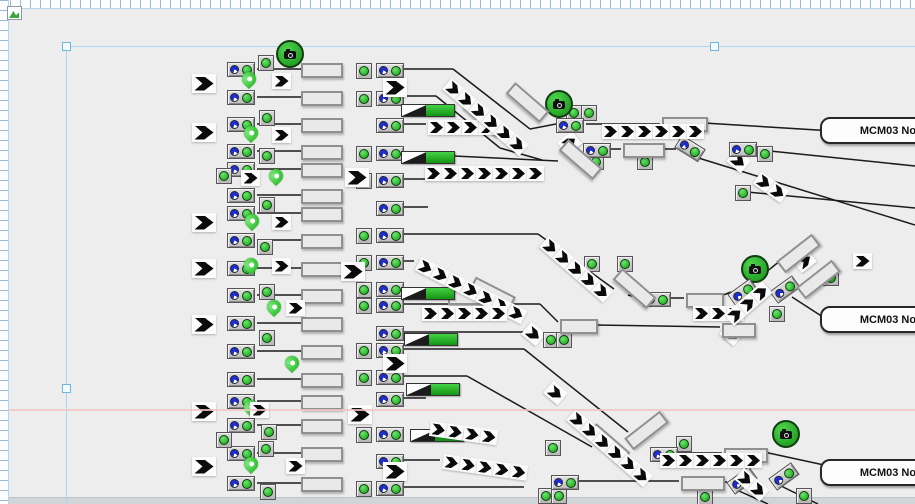 The width and height of the screenshot is (915, 504). What do you see at coordinates (867, 319) in the screenshot?
I see `node-label: MCM03 No` at bounding box center [867, 319].